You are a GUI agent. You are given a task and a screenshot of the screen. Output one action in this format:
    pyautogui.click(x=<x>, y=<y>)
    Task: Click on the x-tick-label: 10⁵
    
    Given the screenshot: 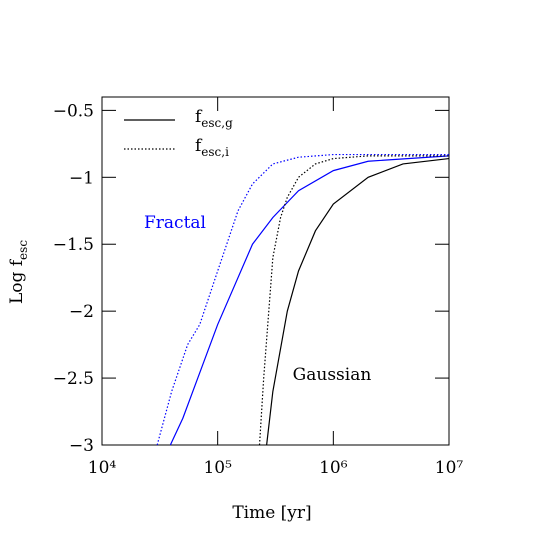 What is the action you would take?
    pyautogui.click(x=217, y=468)
    